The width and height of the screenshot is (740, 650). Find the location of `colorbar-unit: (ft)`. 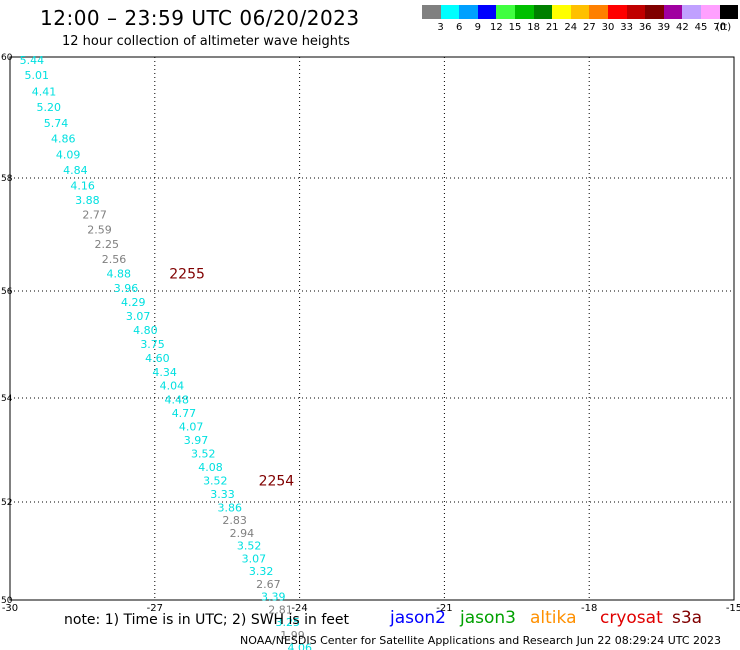

colorbar-unit: (ft) is located at coordinates (724, 27).